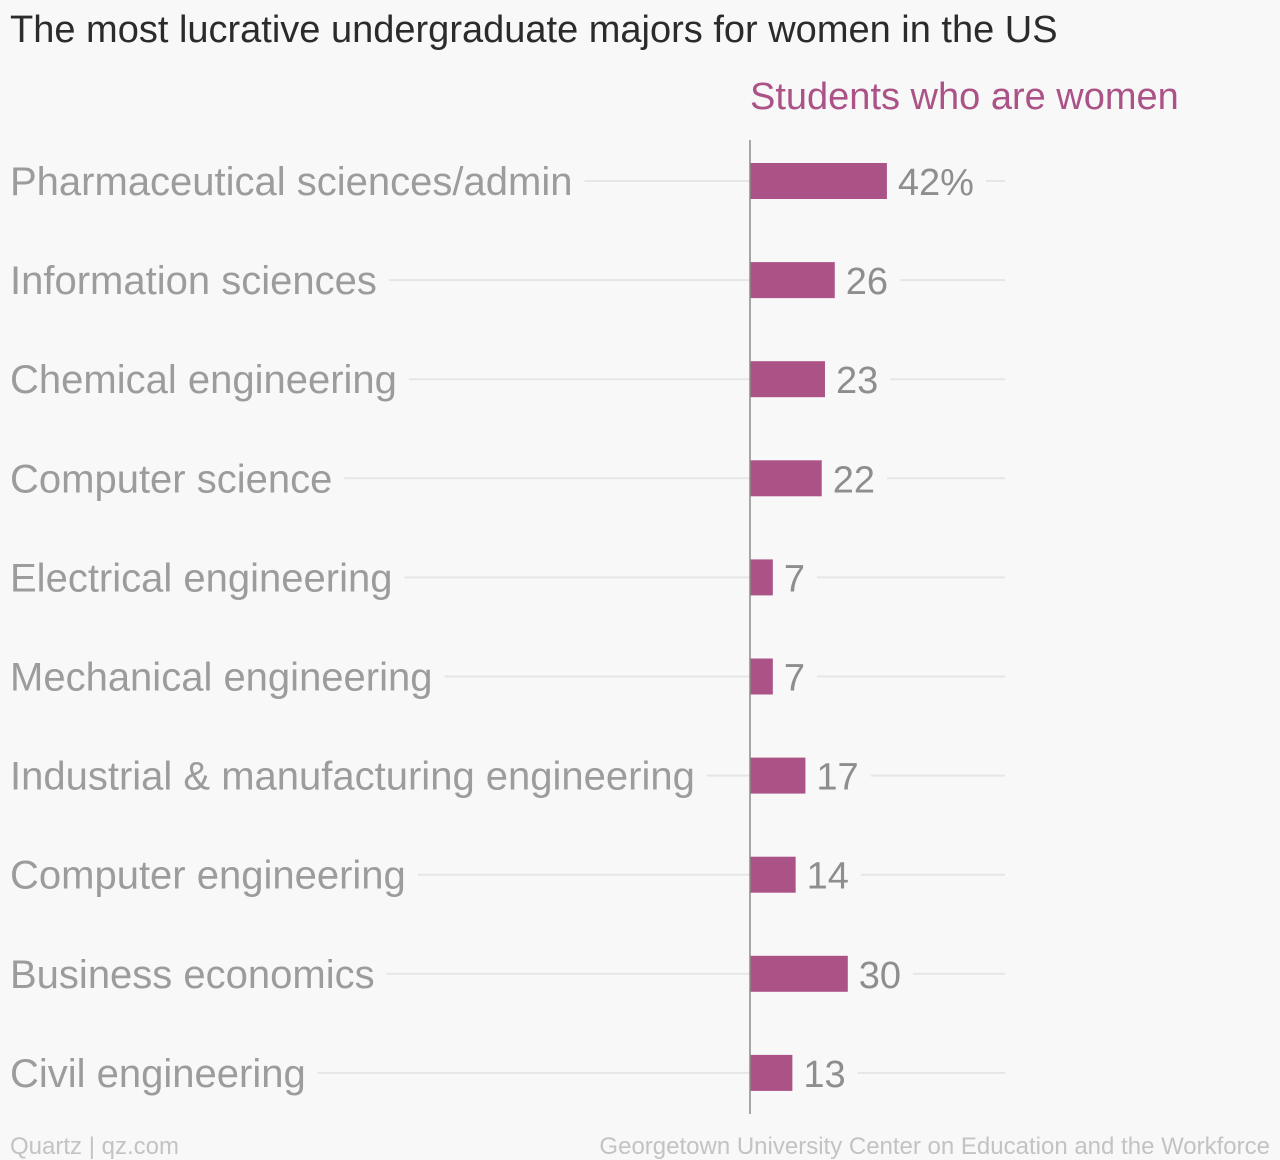 This screenshot has height=1160, width=1280. Describe the element at coordinates (828, 877) in the screenshot. I see `value-label: 14` at that location.